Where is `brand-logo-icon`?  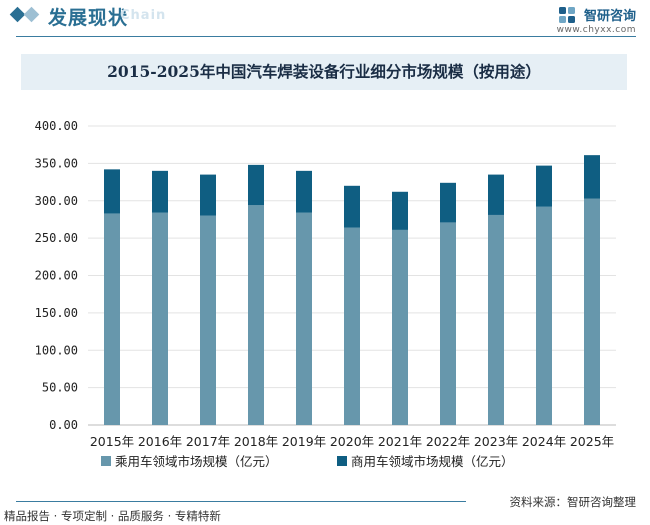 brand-logo-icon is located at coordinates (566, 14).